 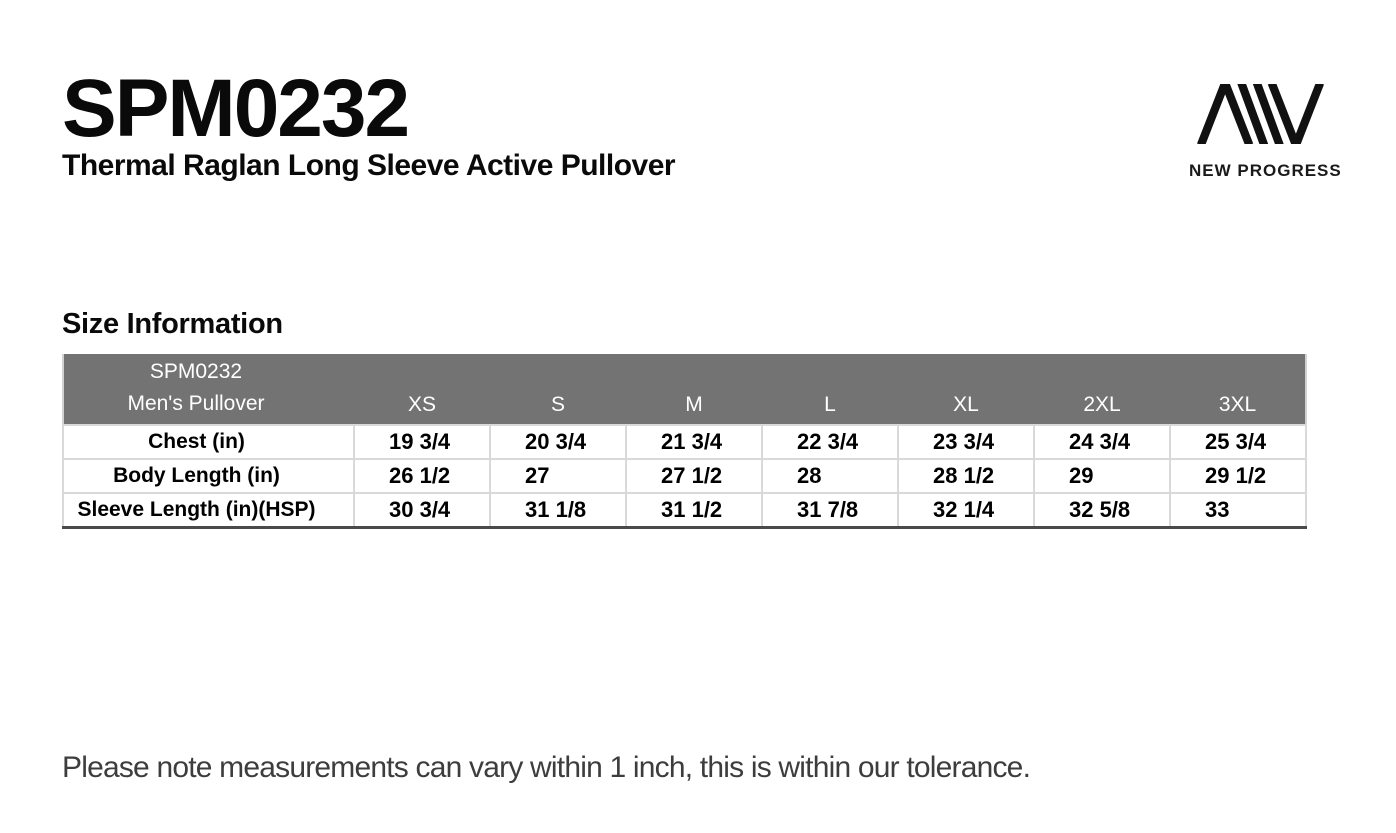 I want to click on size-col-header-3xl: 3XL, so click(x=1238, y=389).